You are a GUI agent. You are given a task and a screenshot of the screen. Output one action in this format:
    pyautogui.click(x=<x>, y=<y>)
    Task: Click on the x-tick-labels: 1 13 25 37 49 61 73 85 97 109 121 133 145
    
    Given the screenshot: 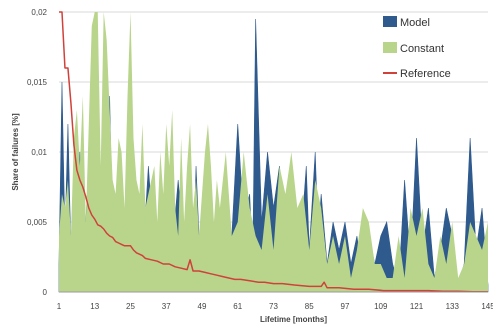 What is the action you would take?
    pyautogui.click(x=275, y=306)
    